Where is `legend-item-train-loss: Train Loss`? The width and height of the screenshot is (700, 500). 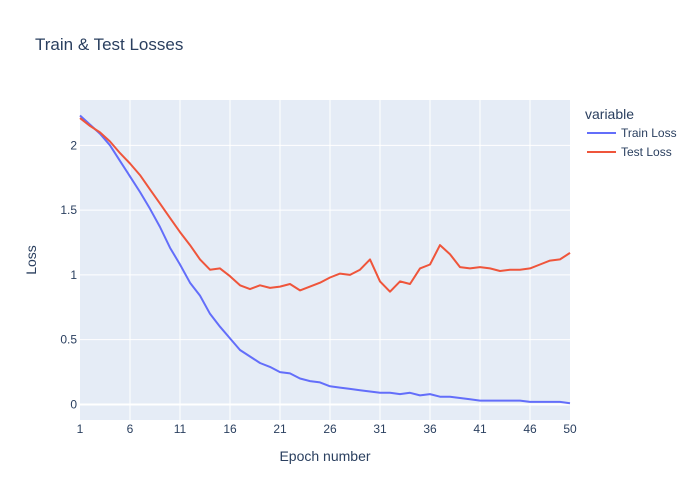
legend-item-train-loss: Train Loss is located at coordinates (632, 133).